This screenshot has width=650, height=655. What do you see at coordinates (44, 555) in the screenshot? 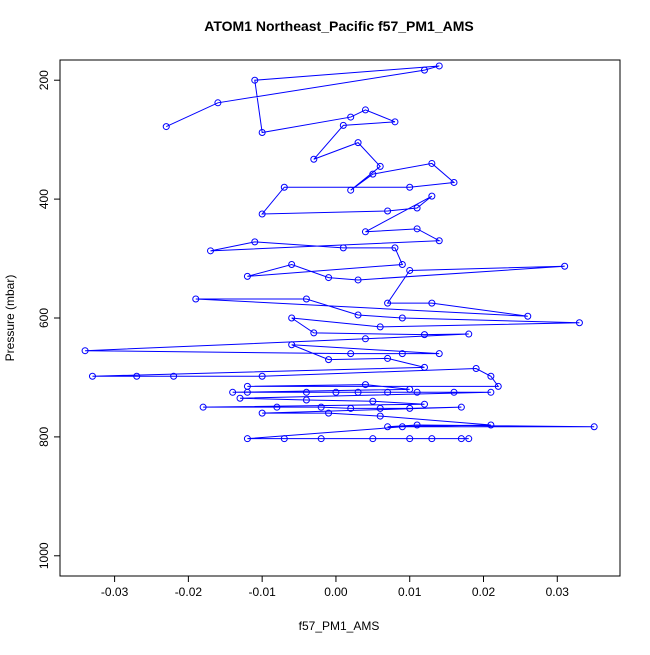
I see `y-tick-label: 1000` at bounding box center [44, 555].